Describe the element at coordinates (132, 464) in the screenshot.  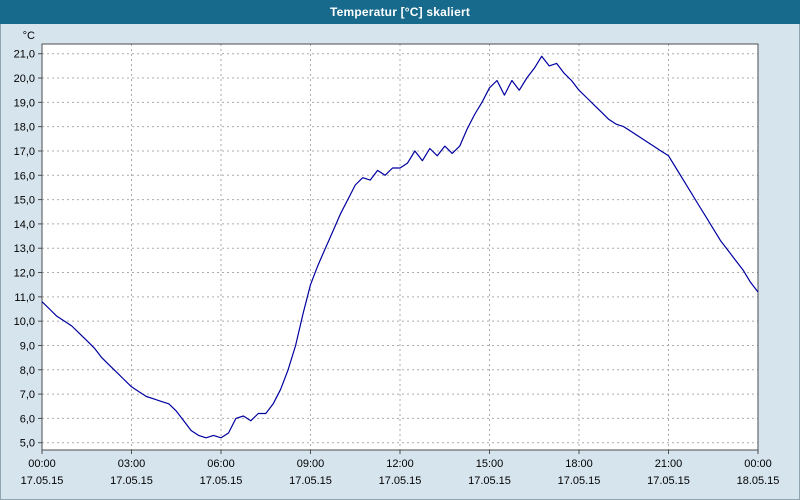
I see `x-tick-time-label: 03:00` at that location.